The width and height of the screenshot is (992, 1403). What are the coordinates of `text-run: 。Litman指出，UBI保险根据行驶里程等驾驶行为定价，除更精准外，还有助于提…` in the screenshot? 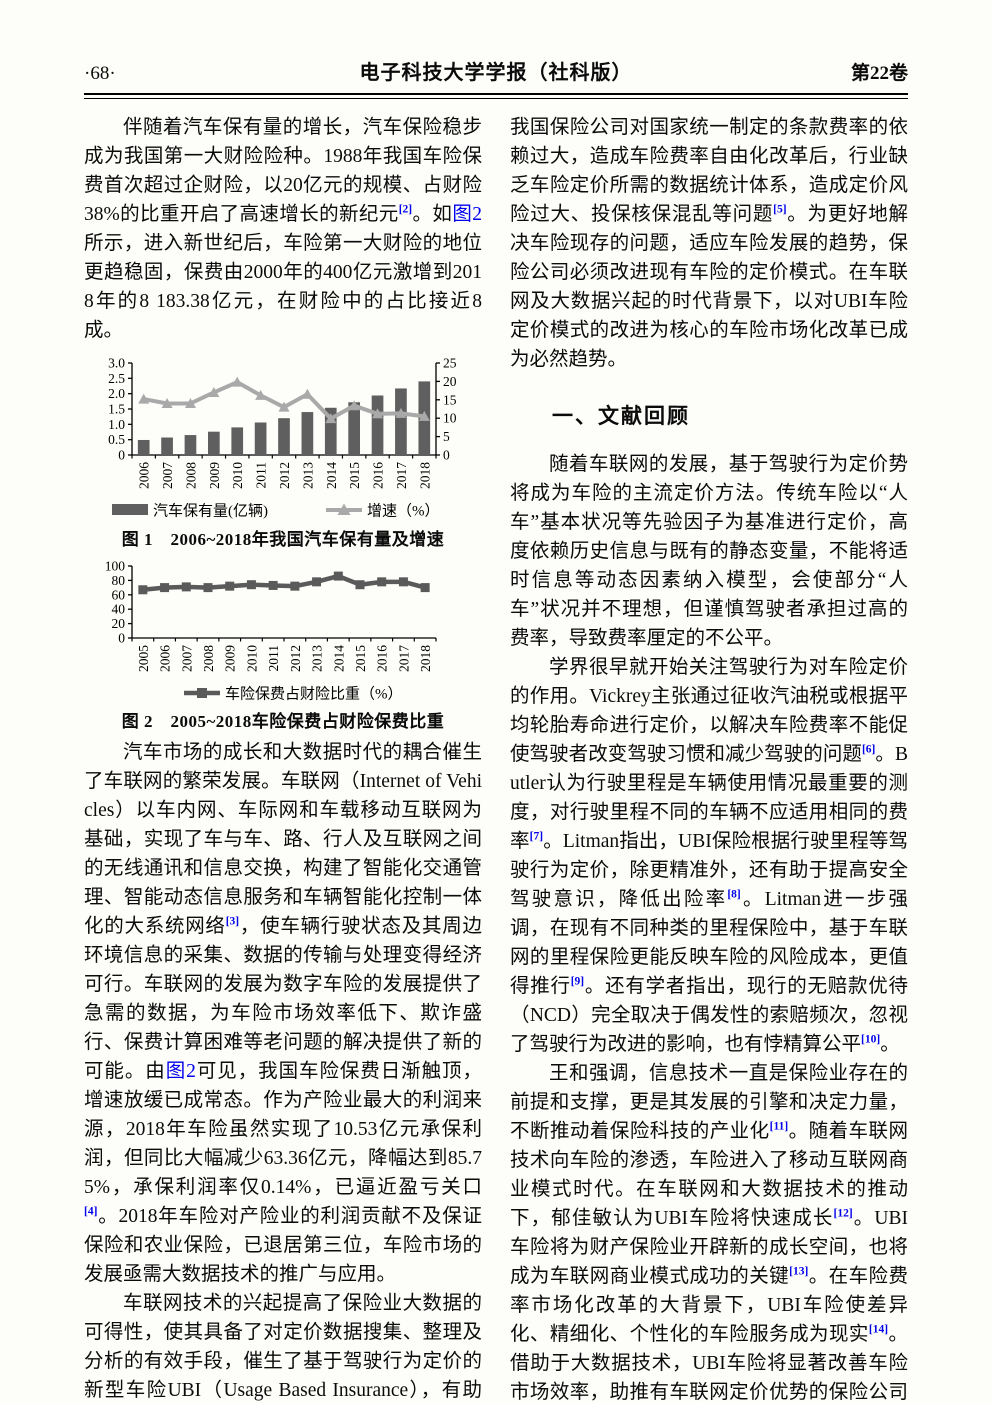 It's located at (709, 870).